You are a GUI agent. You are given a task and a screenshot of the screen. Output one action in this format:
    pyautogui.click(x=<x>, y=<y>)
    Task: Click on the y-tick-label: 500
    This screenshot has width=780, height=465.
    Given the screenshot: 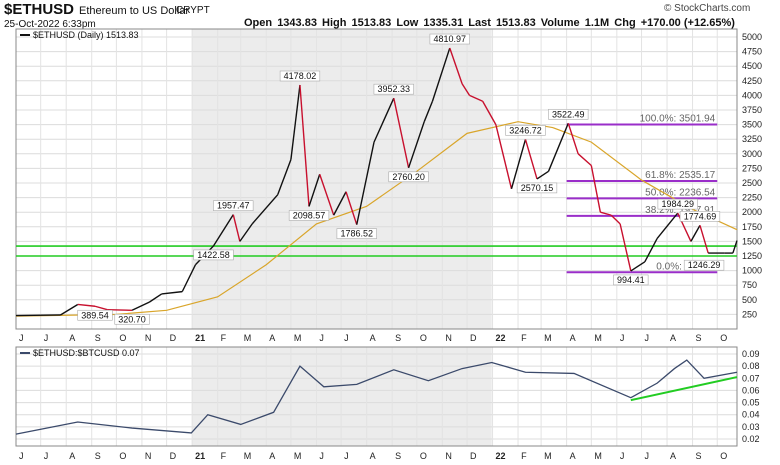 What is the action you would take?
    pyautogui.click(x=749, y=300)
    